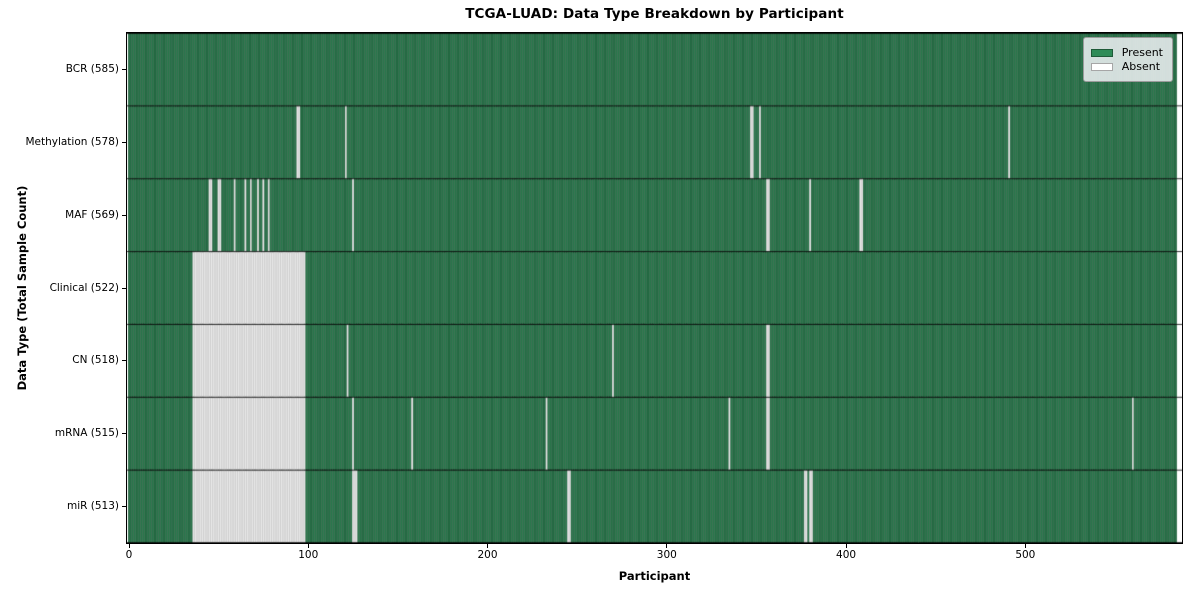 Image resolution: width=1200 pixels, height=600 pixels. Describe the element at coordinates (1141, 66) in the screenshot. I see `legend-absent-label: Absent` at that location.